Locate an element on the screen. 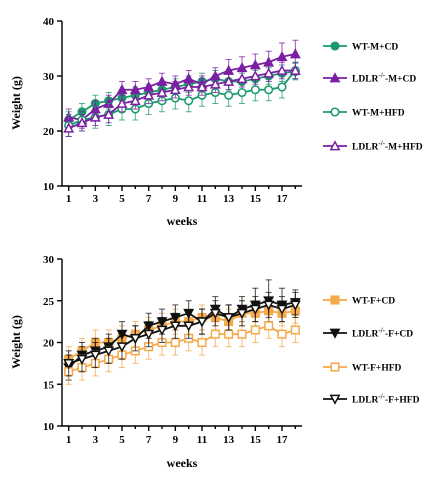 The width and height of the screenshot is (437, 482). legend-label: LDLR-/--M+CD is located at coordinates (384, 78).